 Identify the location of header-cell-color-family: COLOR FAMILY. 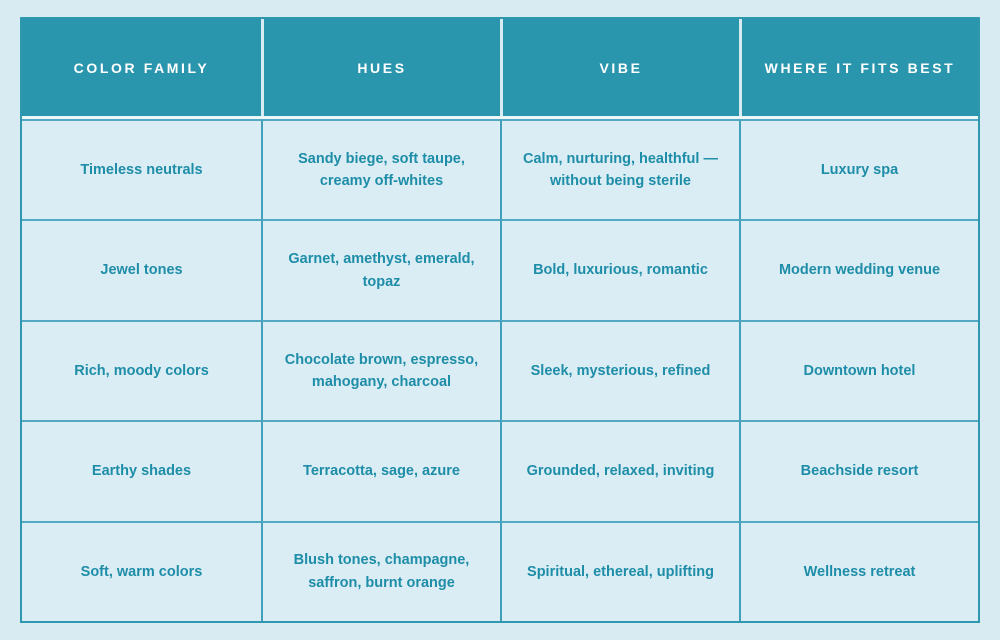
(141, 67).